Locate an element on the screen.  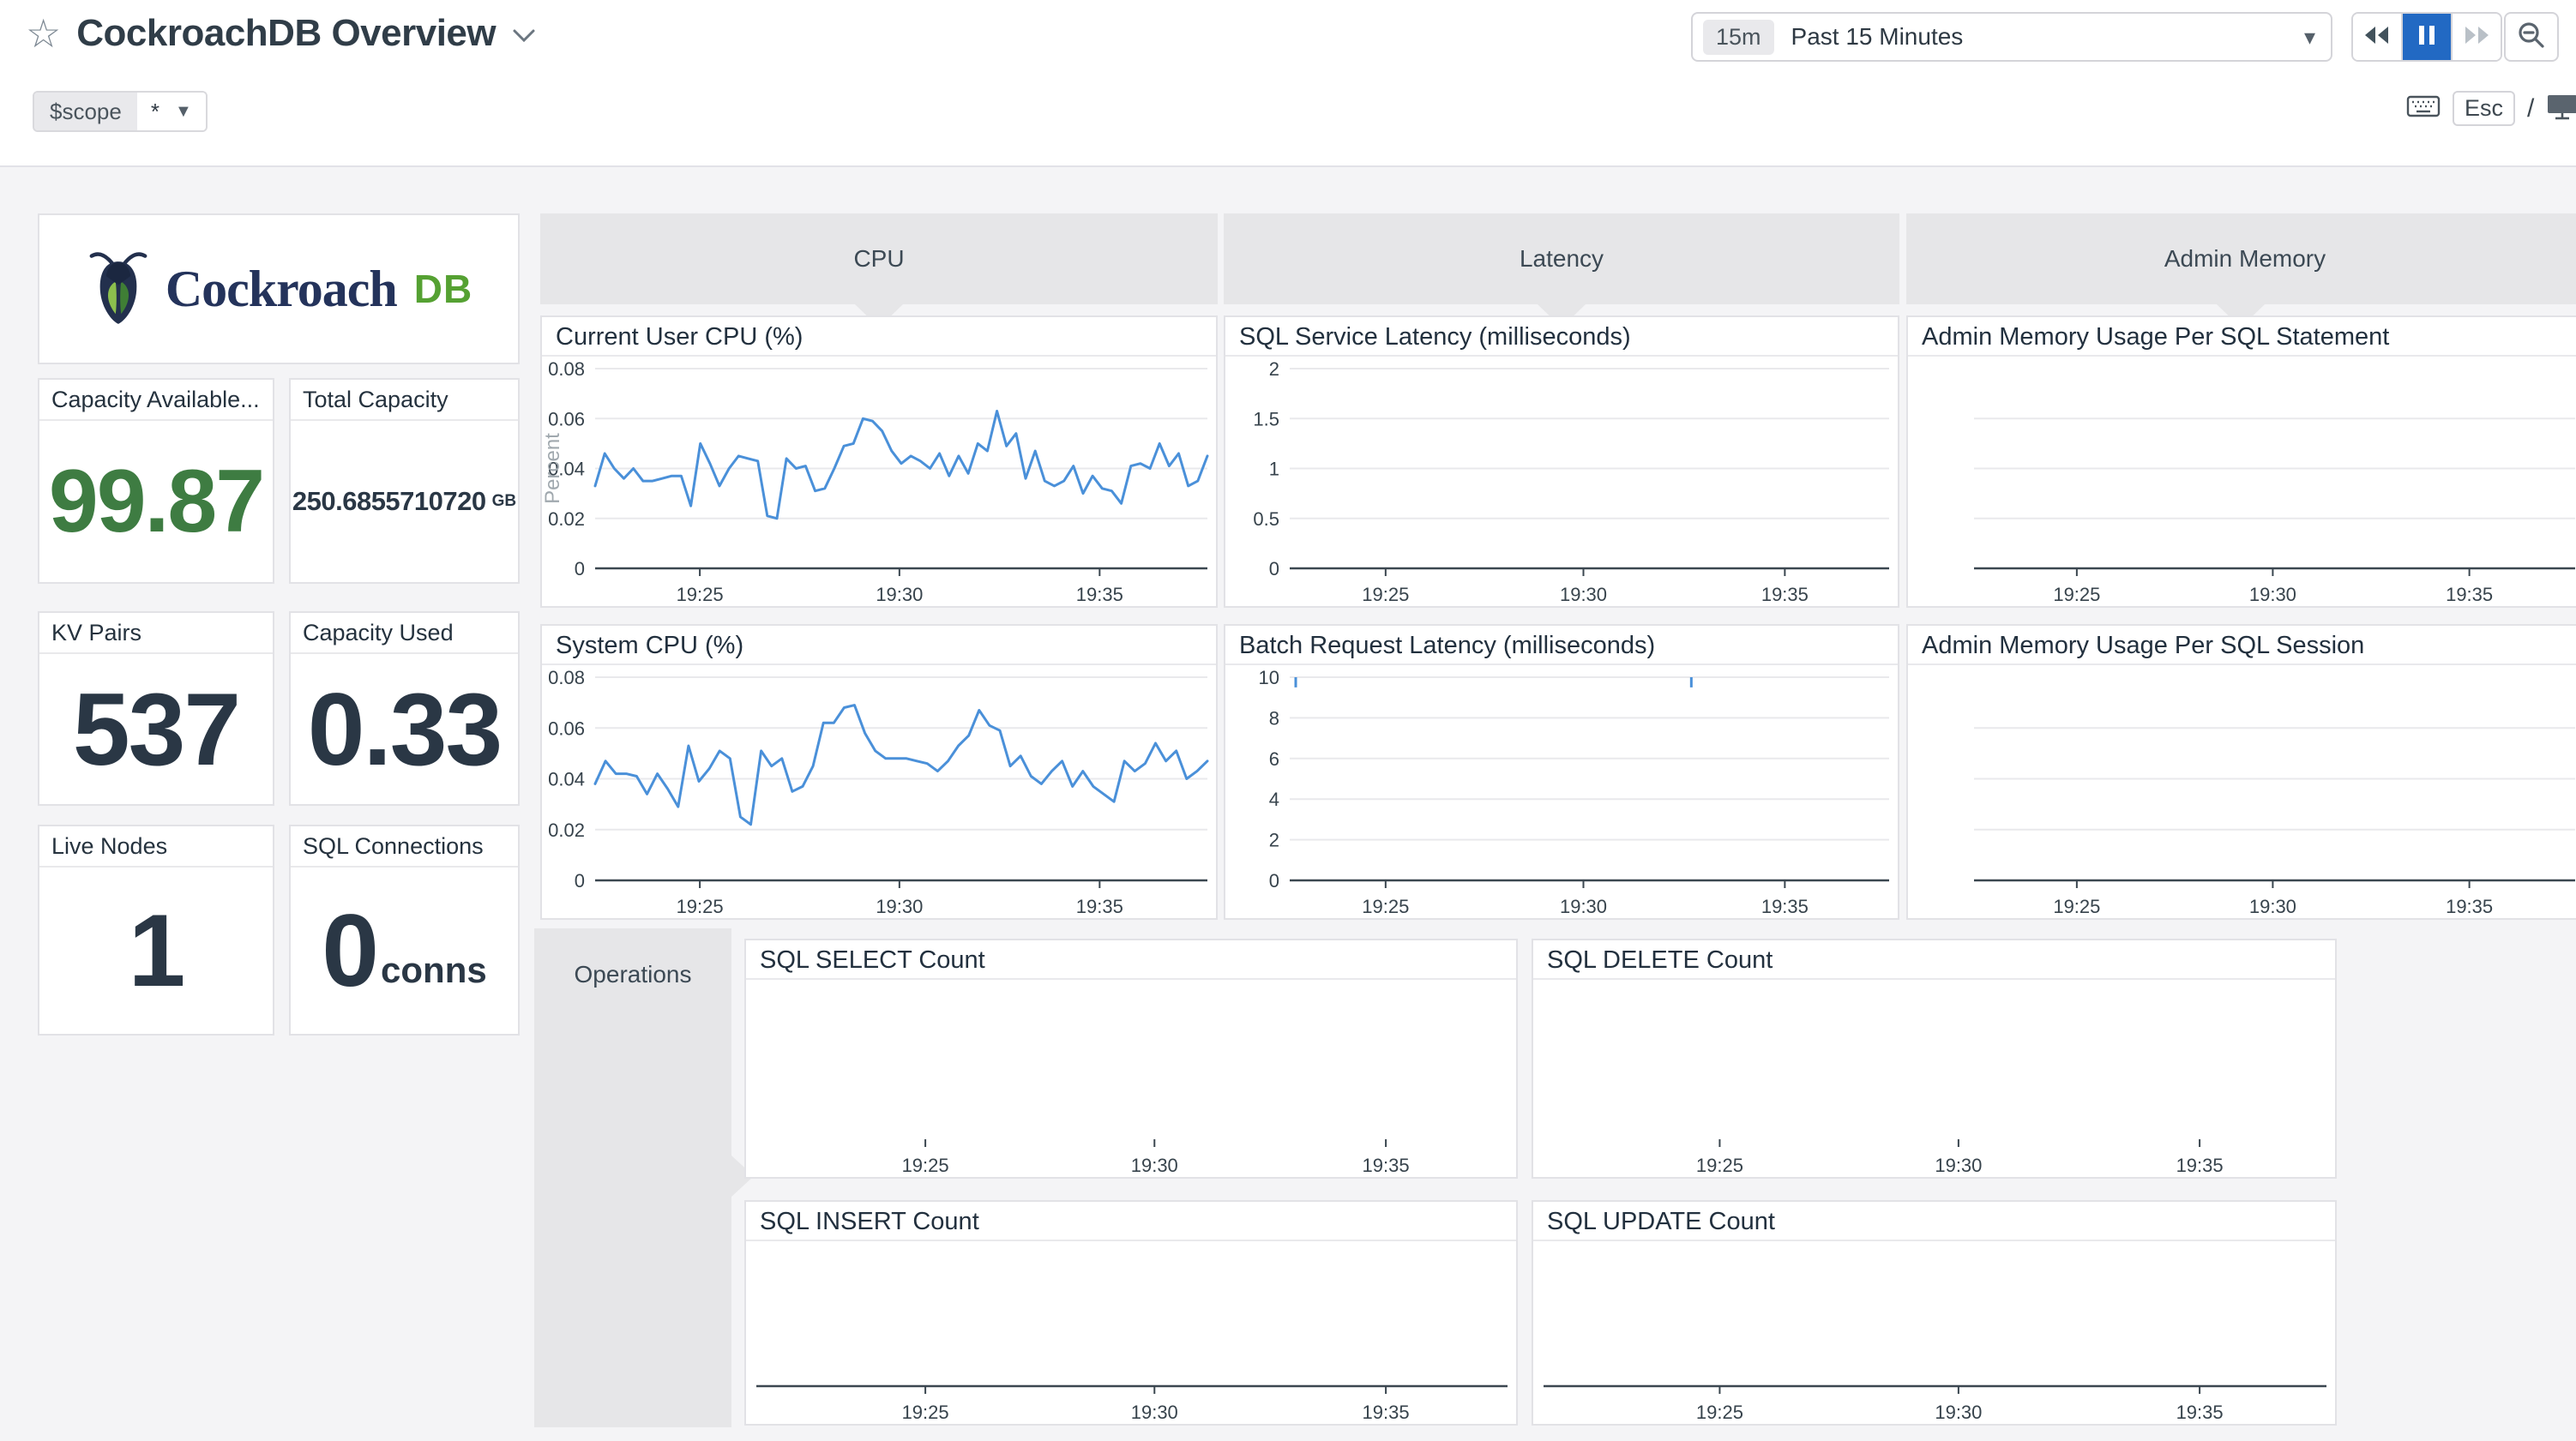
stat-card-capacity-available: Capacity Available... 99.87 is located at coordinates (156, 481).